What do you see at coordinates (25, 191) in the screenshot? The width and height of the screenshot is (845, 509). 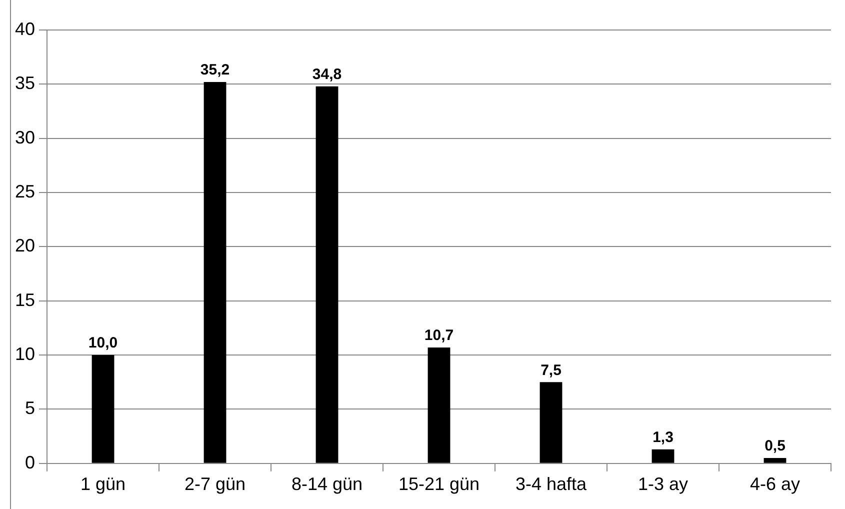 I see `y-tick-label: 25` at bounding box center [25, 191].